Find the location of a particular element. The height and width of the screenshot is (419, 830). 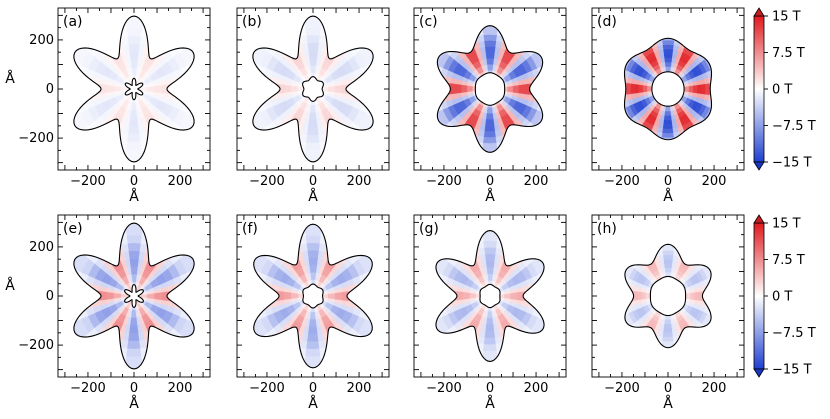

panel-label: (a) is located at coordinates (73, 22).